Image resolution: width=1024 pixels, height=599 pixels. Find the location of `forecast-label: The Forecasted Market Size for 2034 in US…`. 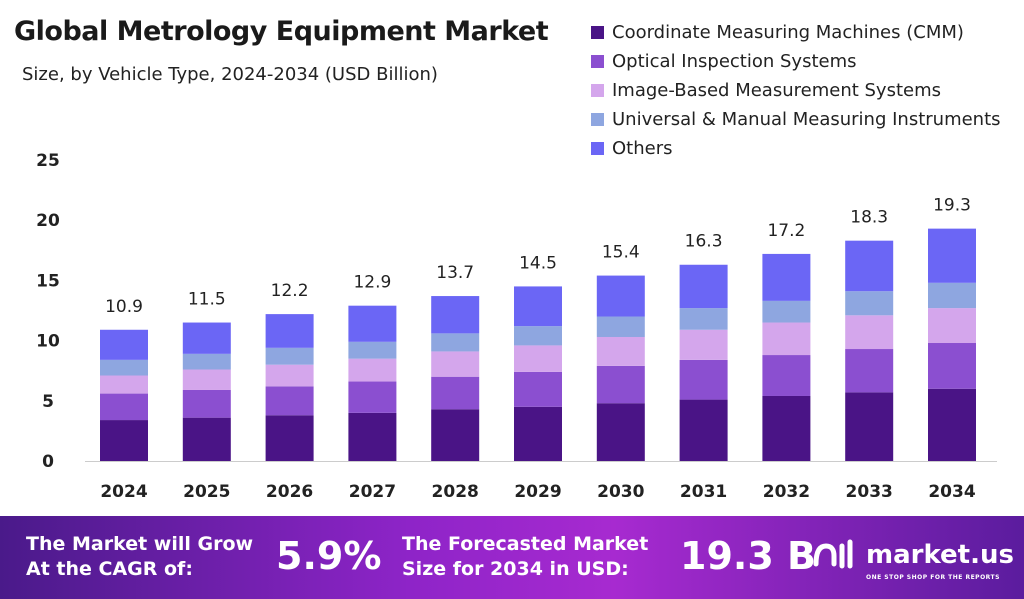

forecast-label: The Forecasted Market Size for 2034 in US… is located at coordinates (525, 557).